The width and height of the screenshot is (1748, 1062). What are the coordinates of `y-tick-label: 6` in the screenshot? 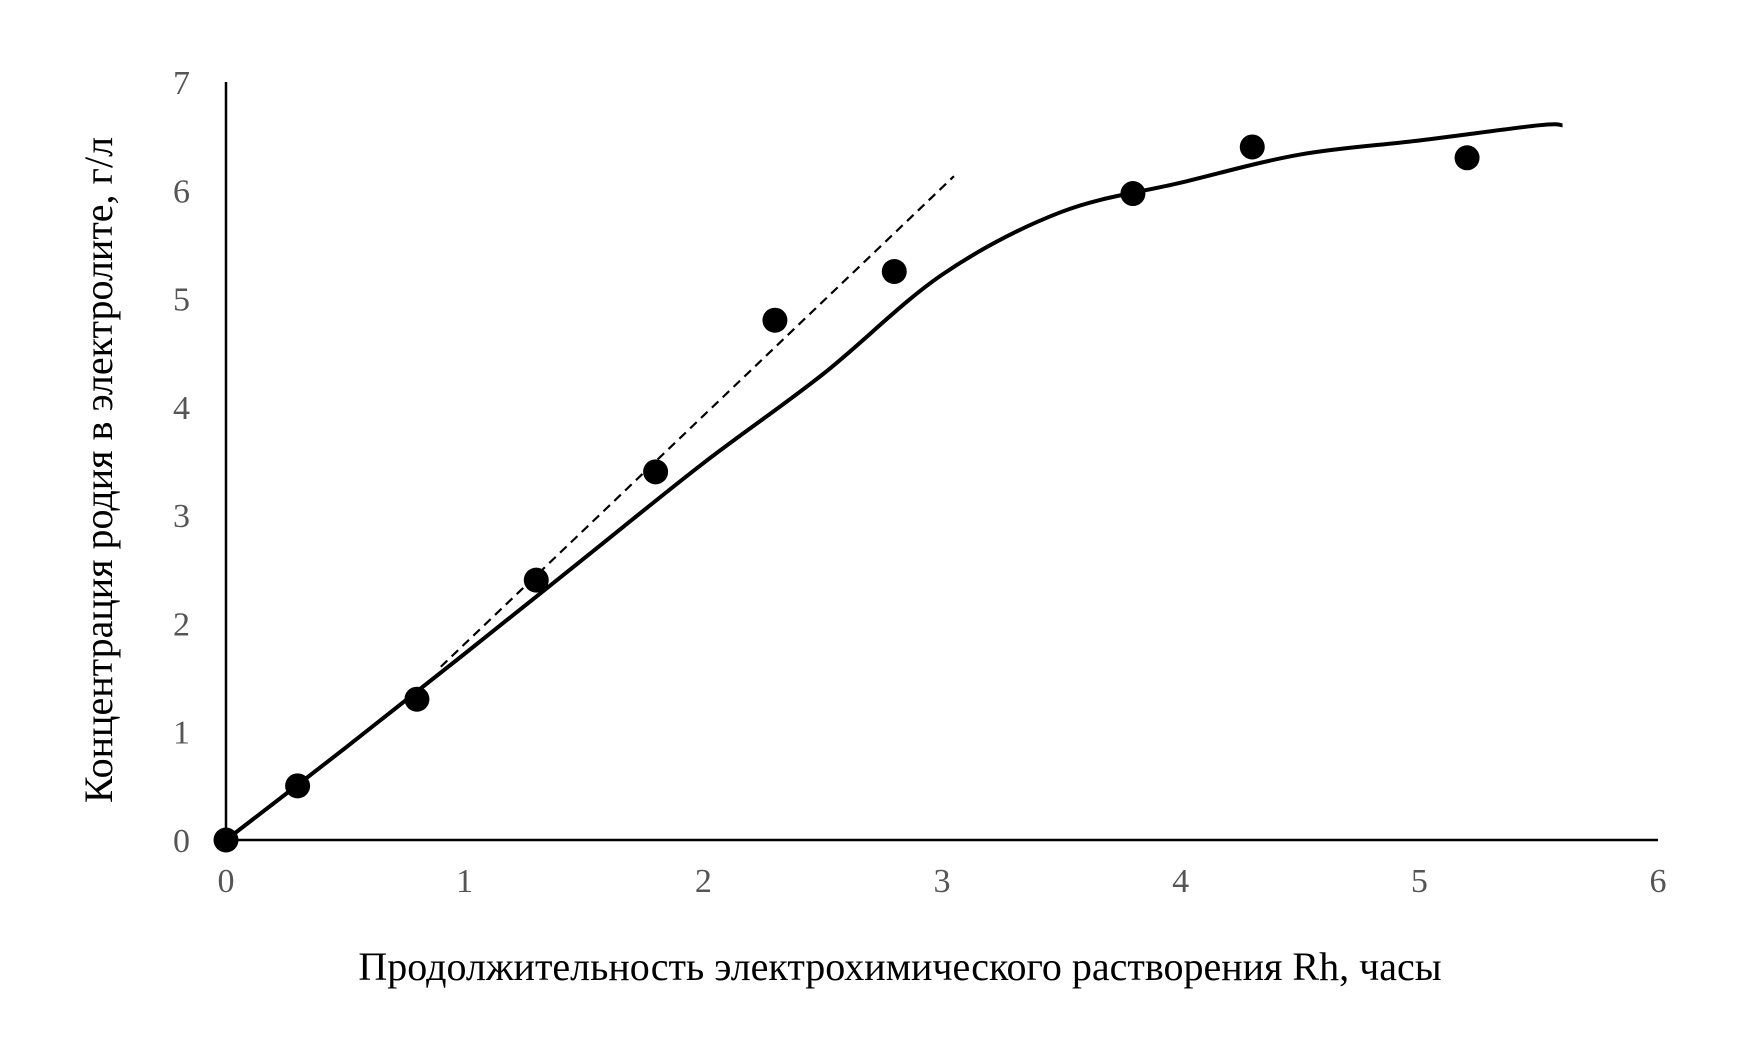 It's located at (181, 191).